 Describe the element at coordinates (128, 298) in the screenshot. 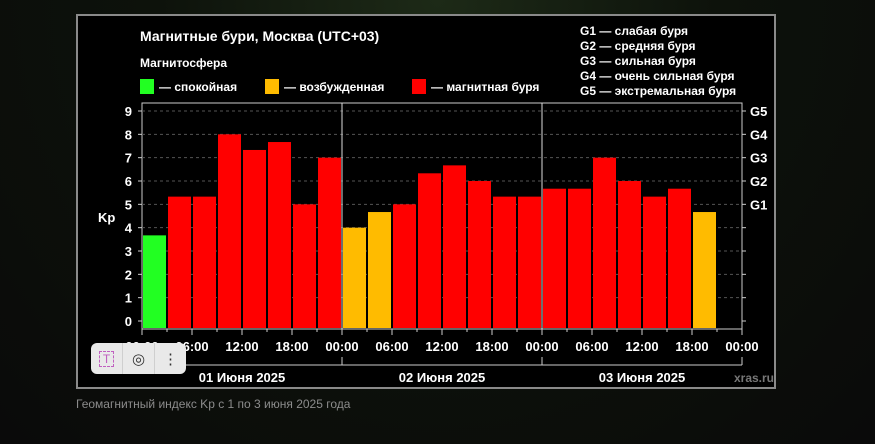

I see `y-tick-label: 1` at that location.